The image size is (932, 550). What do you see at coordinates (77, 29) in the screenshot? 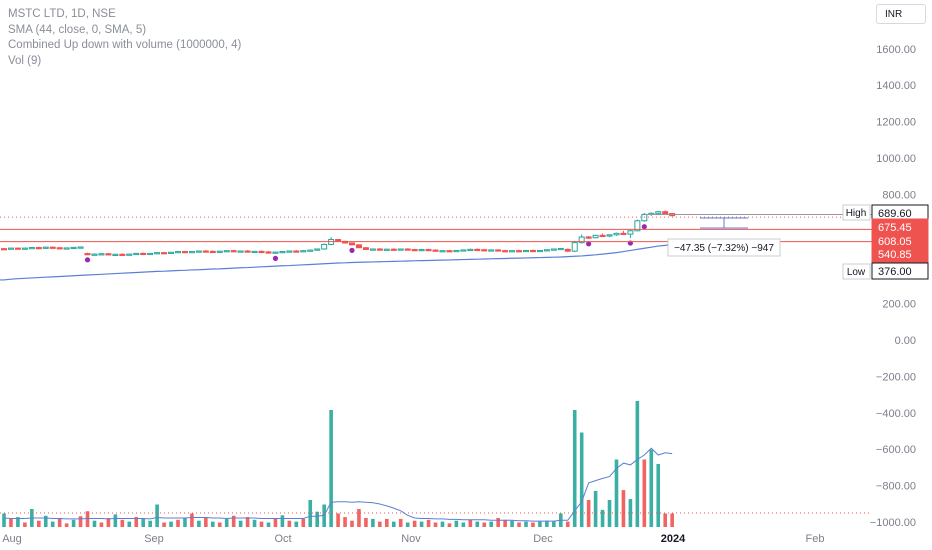
I see `legend-sma: SMA (44, close, 0, SMA, 5)` at bounding box center [77, 29].